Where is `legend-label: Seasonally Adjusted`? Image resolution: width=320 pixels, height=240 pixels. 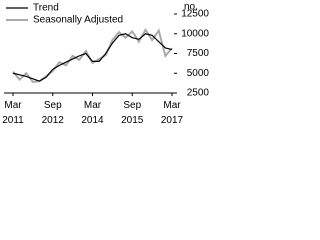 legend-label: Seasonally Adjusted is located at coordinates (78, 20).